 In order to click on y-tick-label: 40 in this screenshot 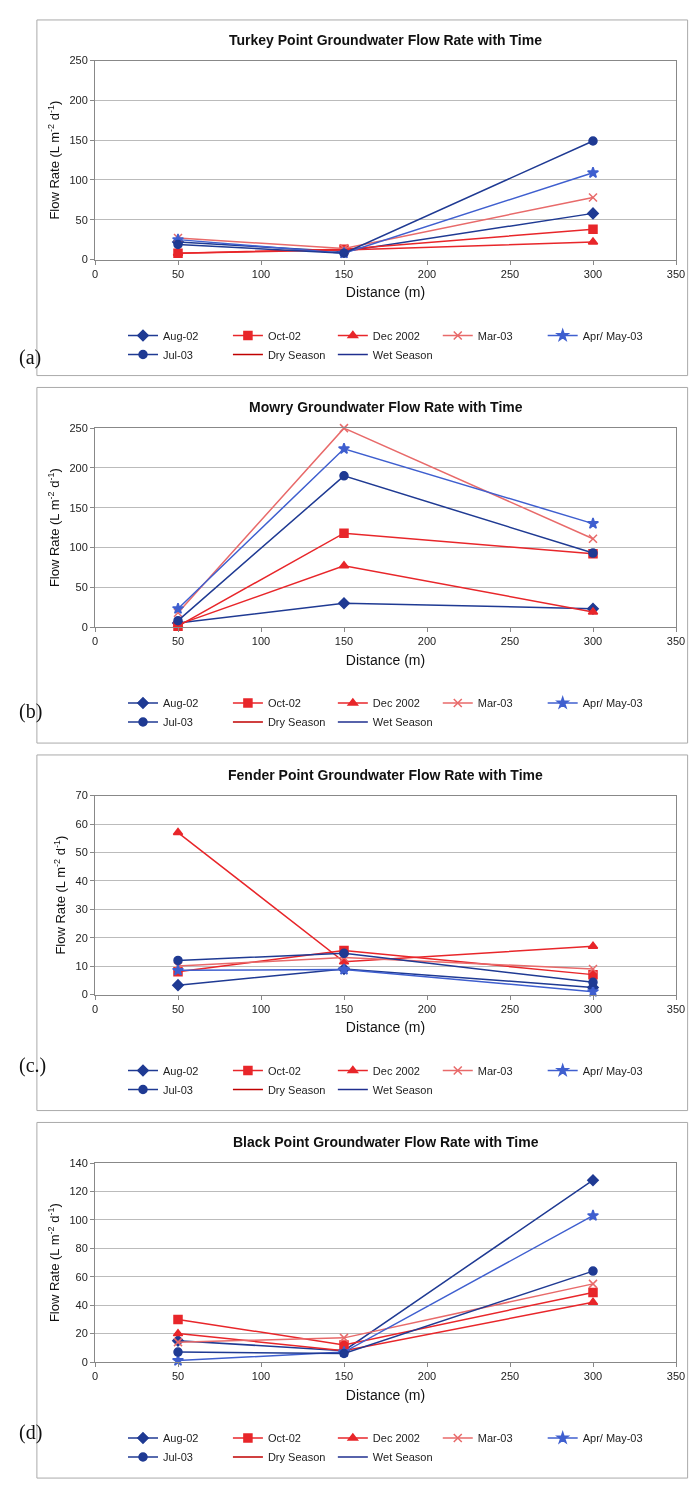, I will do `click(81, 880)`.